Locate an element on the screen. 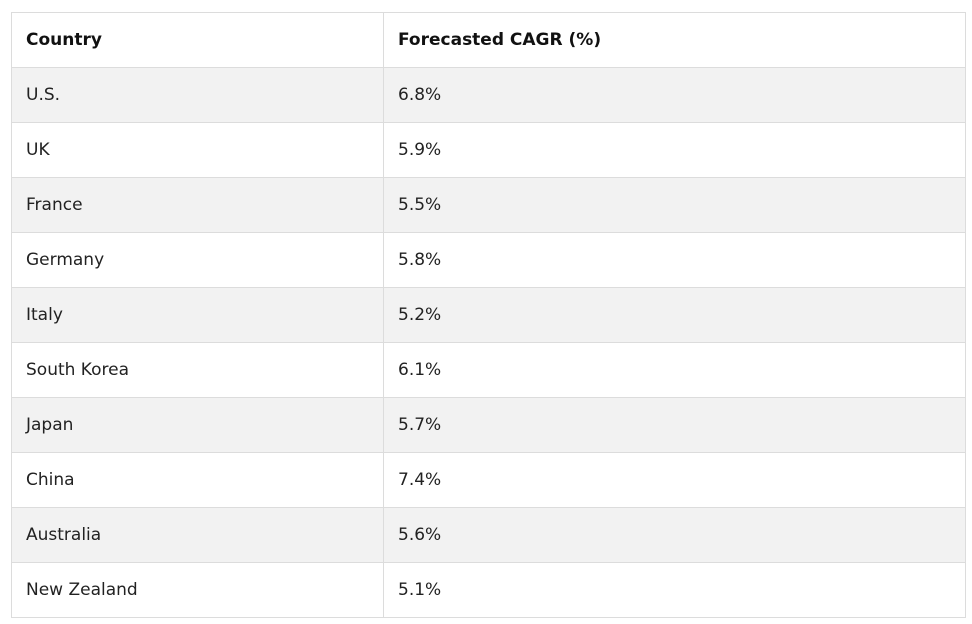  cagr-cell: 5.5% is located at coordinates (674, 205).